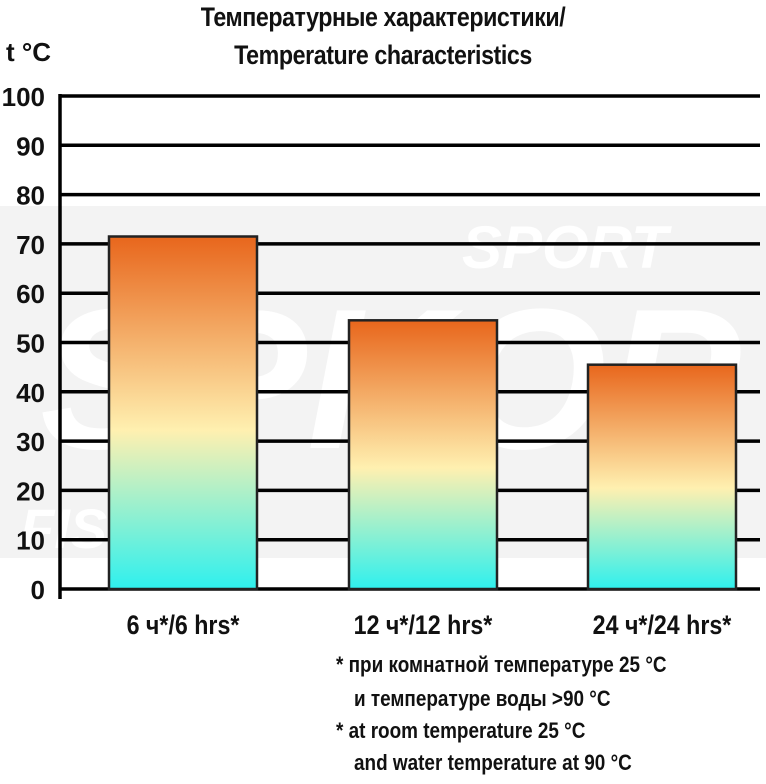 Image resolution: width=766 pixels, height=784 pixels. What do you see at coordinates (30, 146) in the screenshot?
I see `y-tick-label: 90` at bounding box center [30, 146].